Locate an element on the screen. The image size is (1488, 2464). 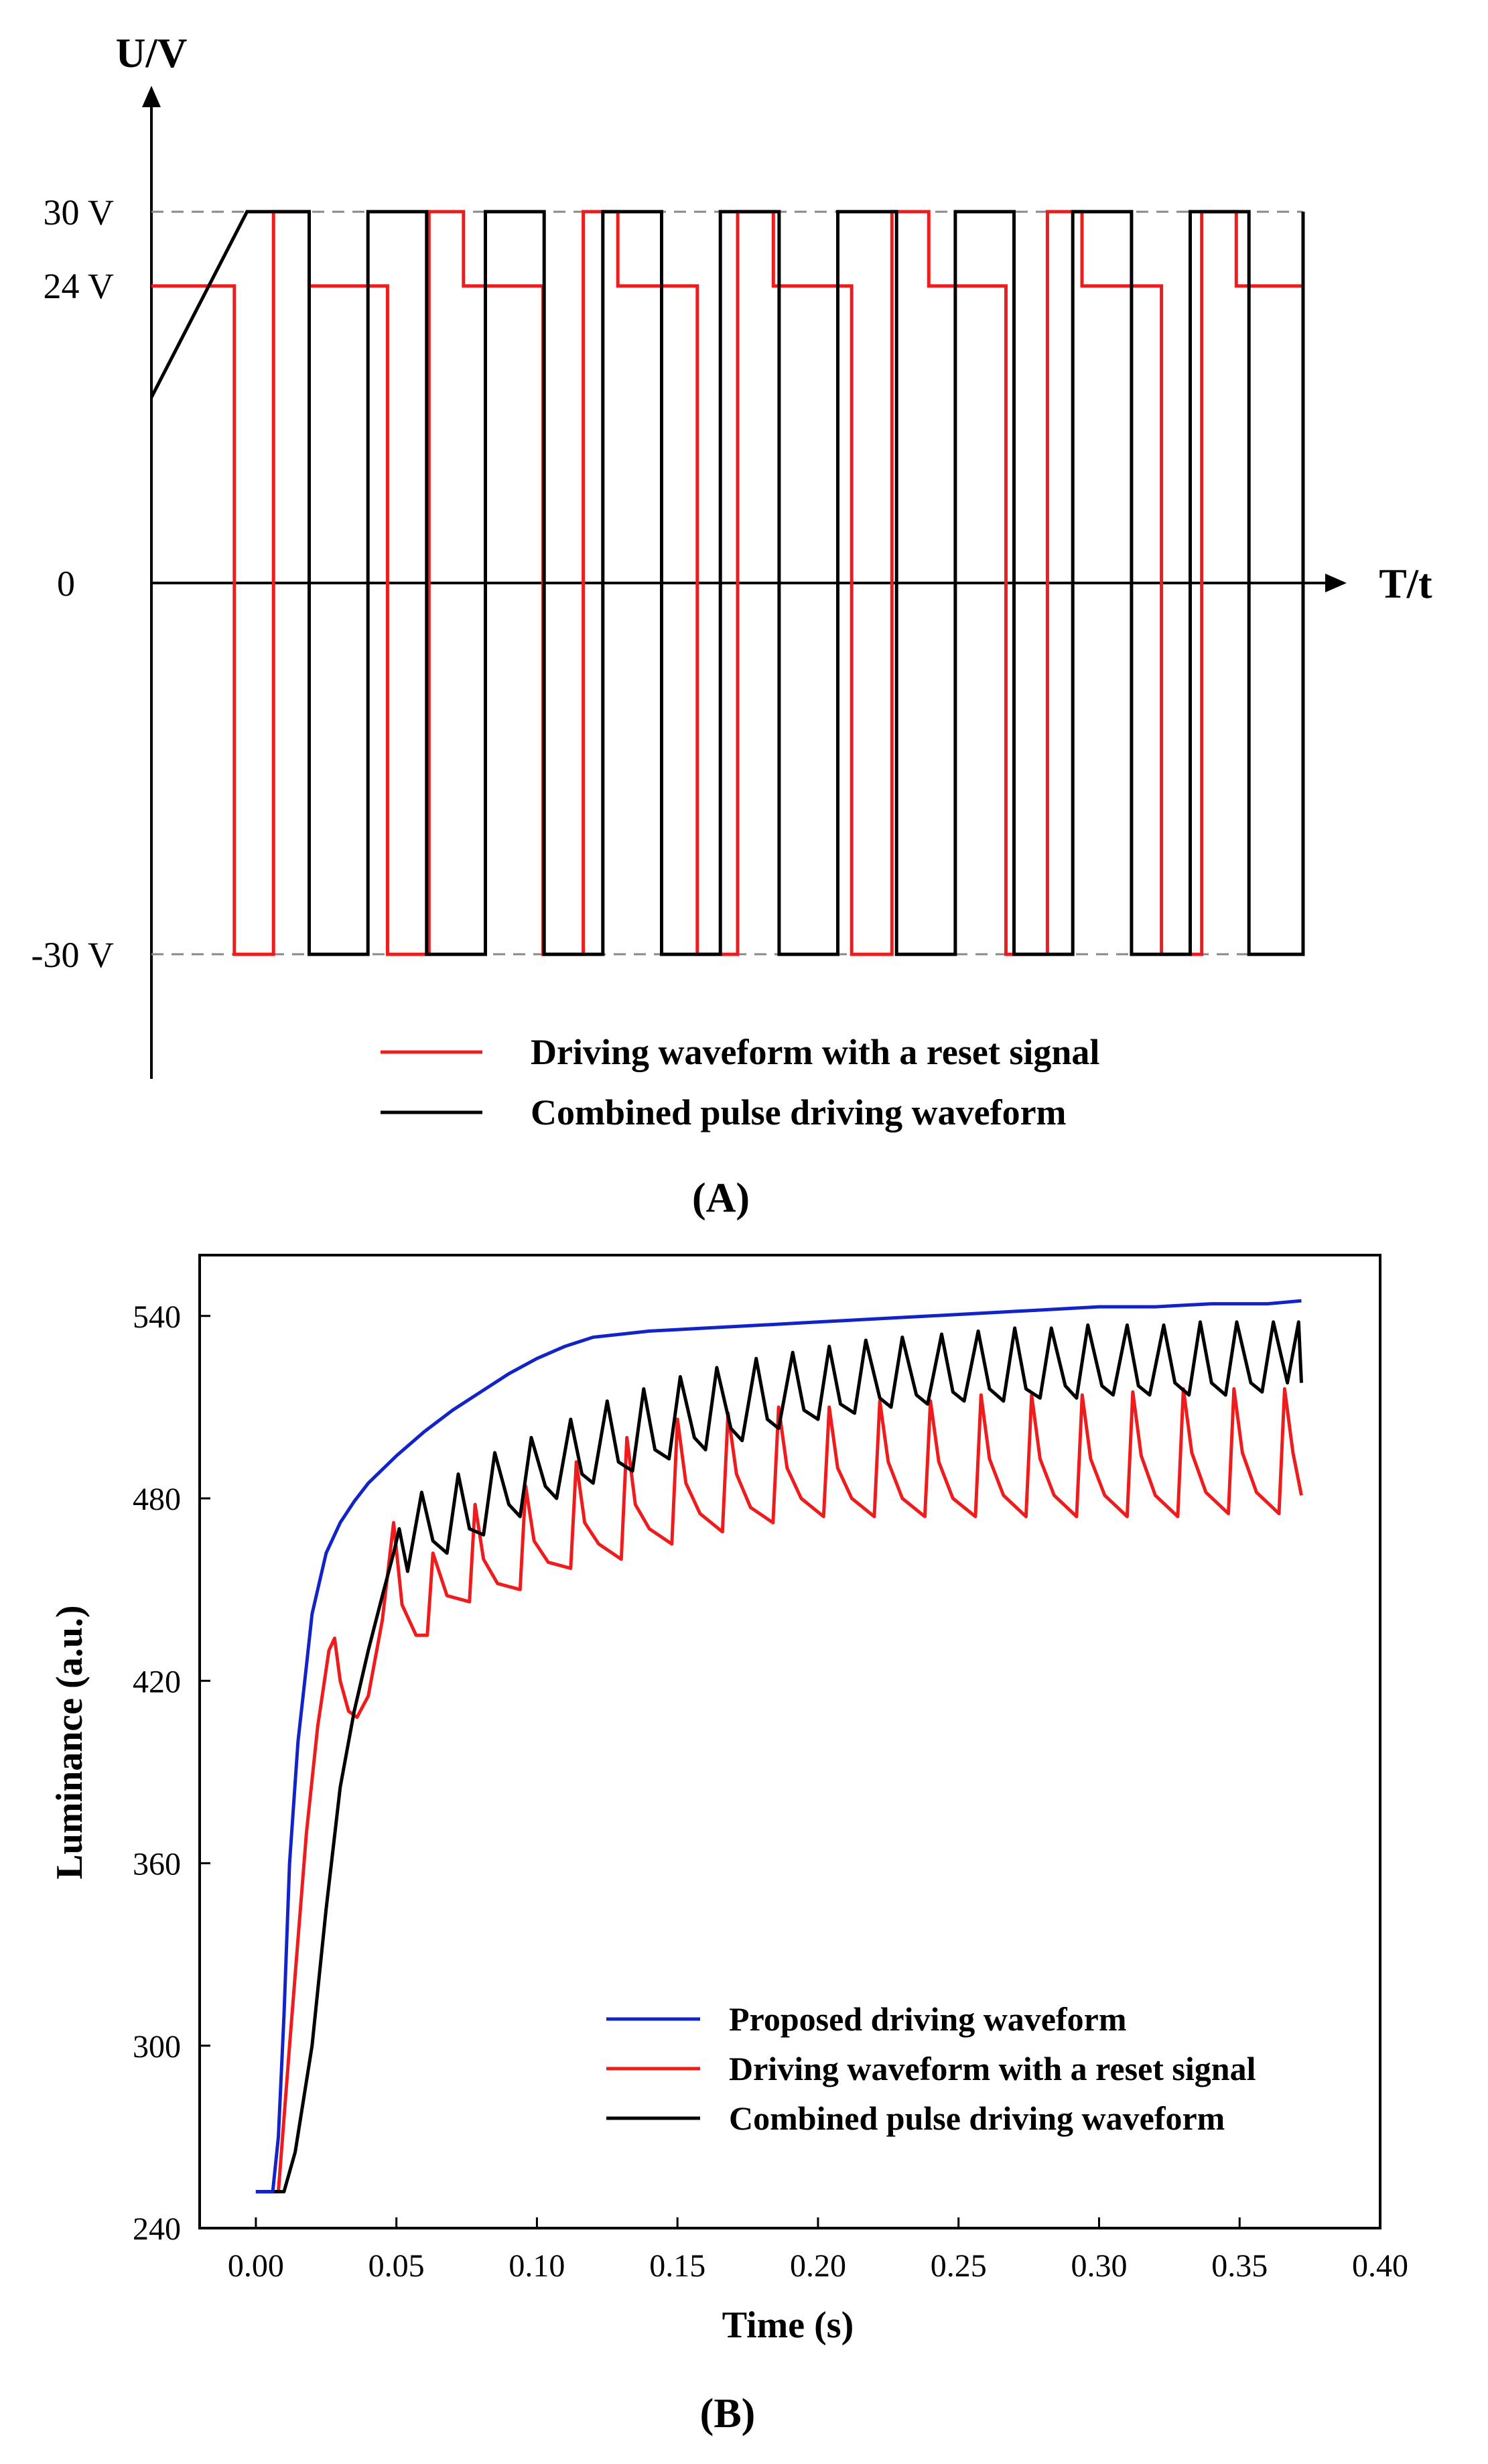
panel-b-x-axis-title: Time (s) is located at coordinates (788, 2325).